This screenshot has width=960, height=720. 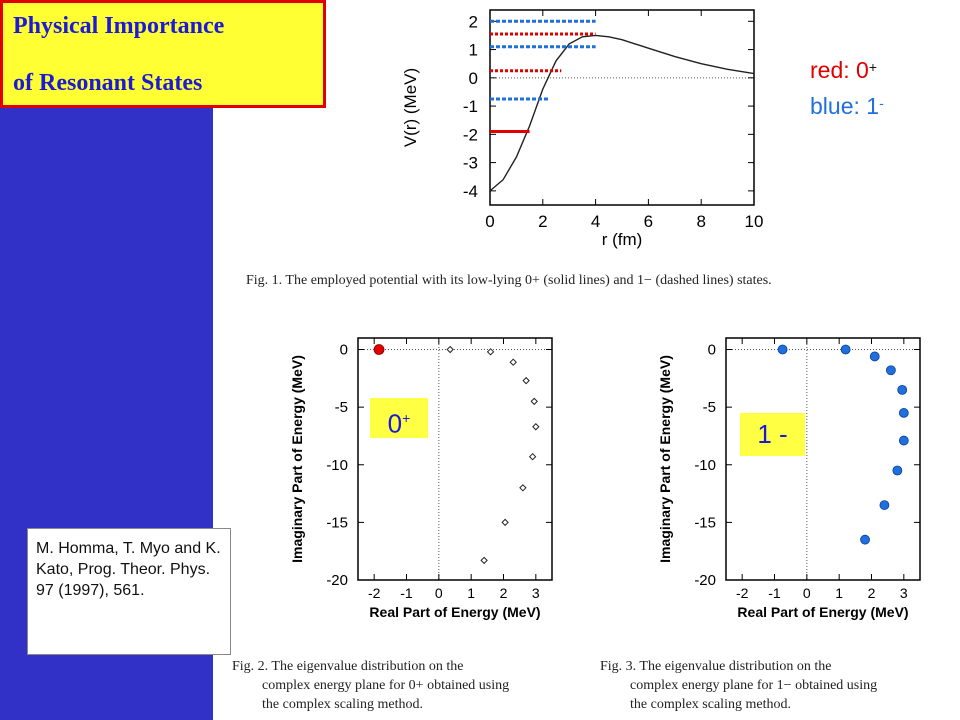 What do you see at coordinates (473, 21) in the screenshot?
I see `y-tick-label: 2` at bounding box center [473, 21].